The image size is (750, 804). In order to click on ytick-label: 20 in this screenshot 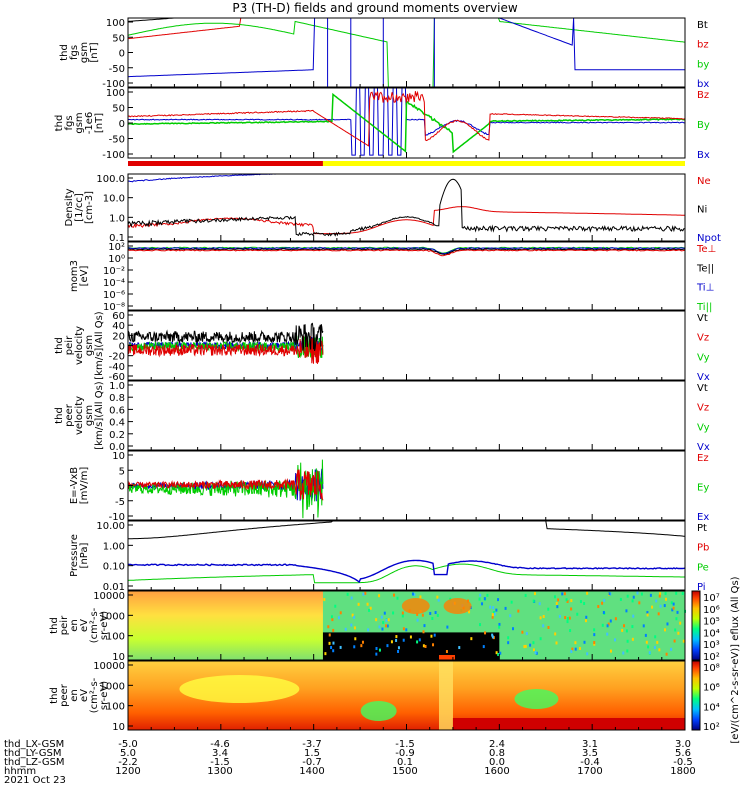, I will do `click(118, 336)`.